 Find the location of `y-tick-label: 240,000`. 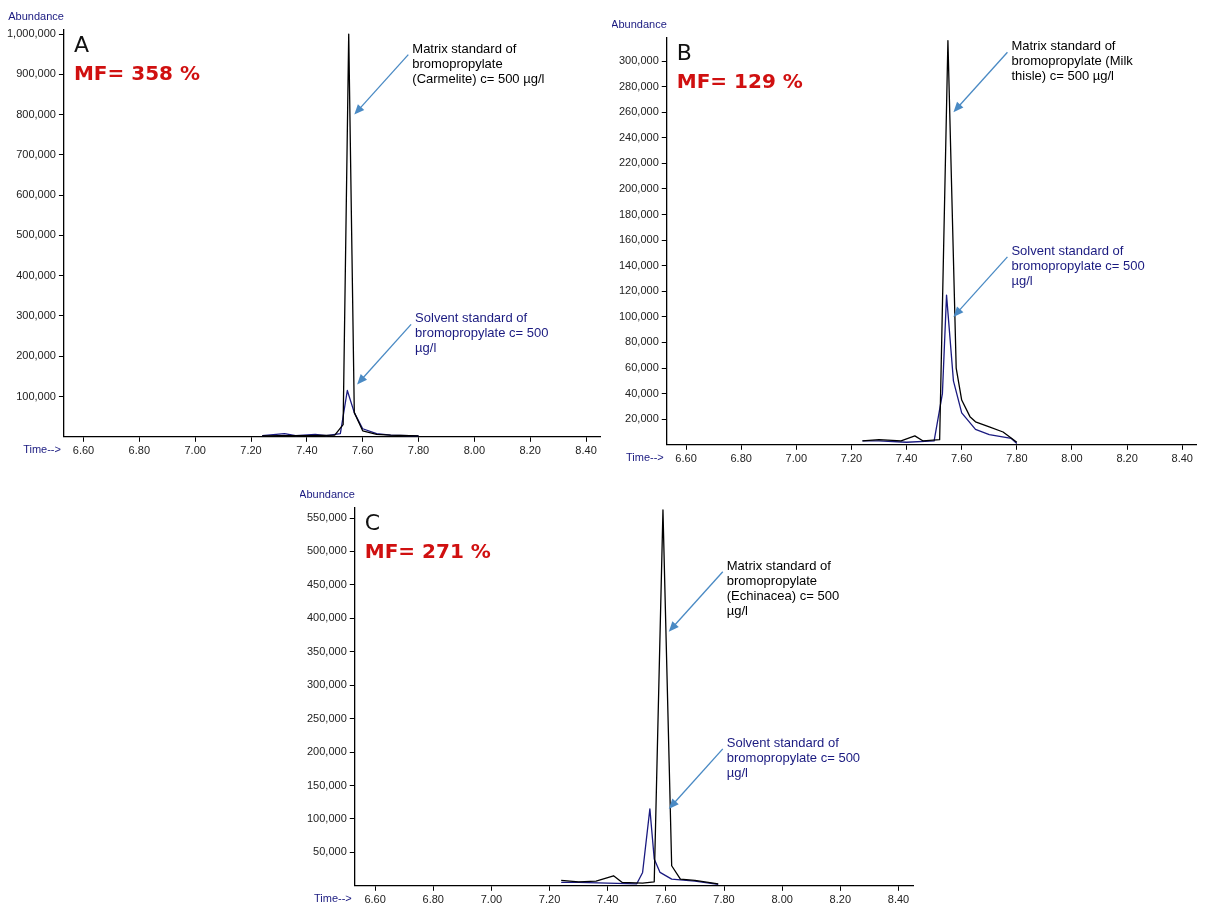

y-tick-label: 240,000 is located at coordinates (639, 136).